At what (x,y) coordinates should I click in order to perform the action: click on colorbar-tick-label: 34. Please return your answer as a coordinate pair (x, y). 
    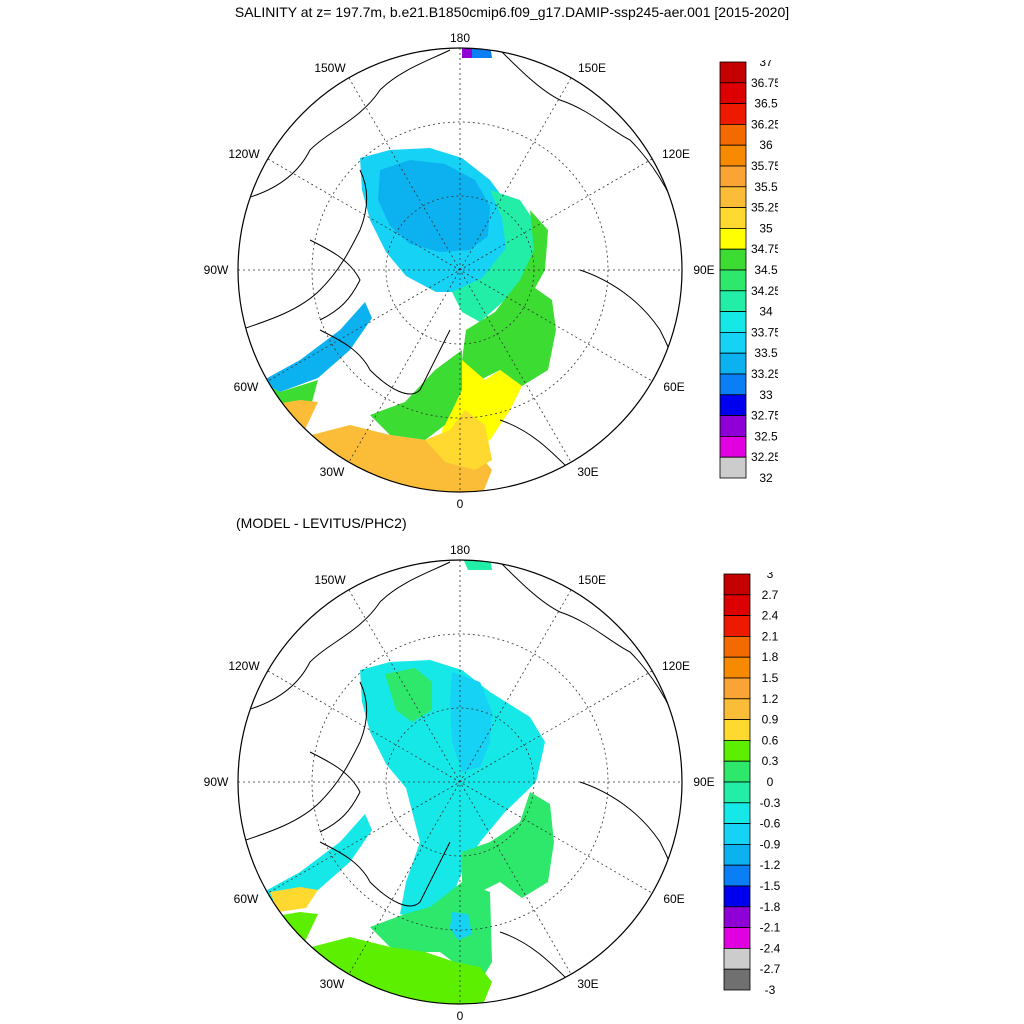
    Looking at the image, I should click on (766, 312).